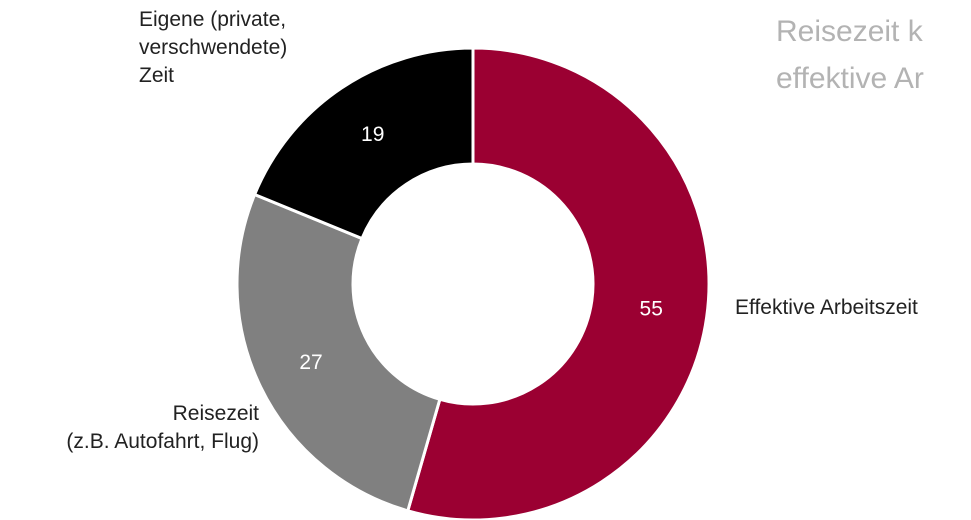  I want to click on callout-eigene-line-1: Eigene (private,, so click(213, 19).